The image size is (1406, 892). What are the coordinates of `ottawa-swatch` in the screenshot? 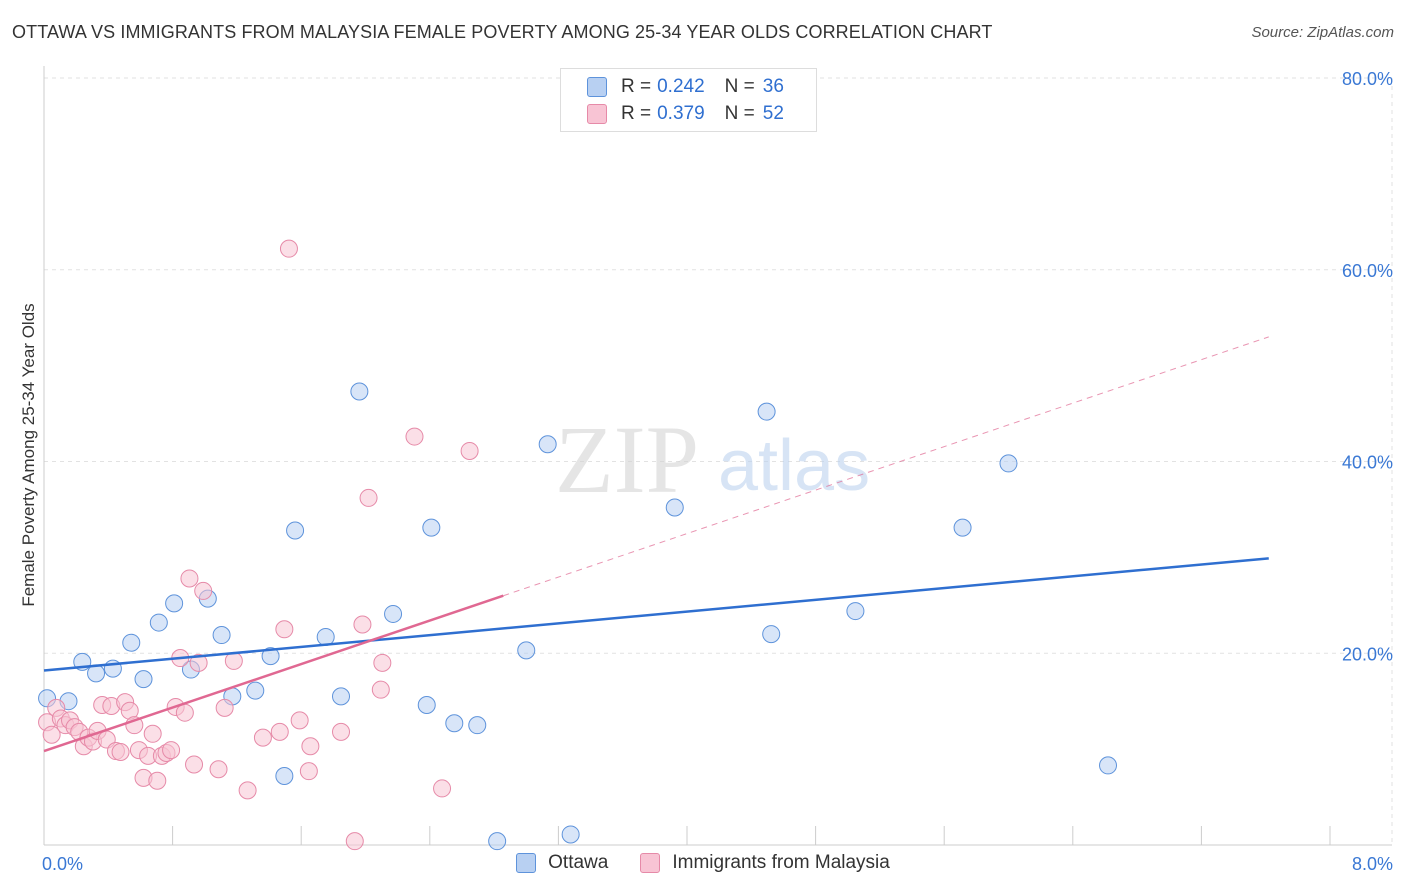 It's located at (597, 87).